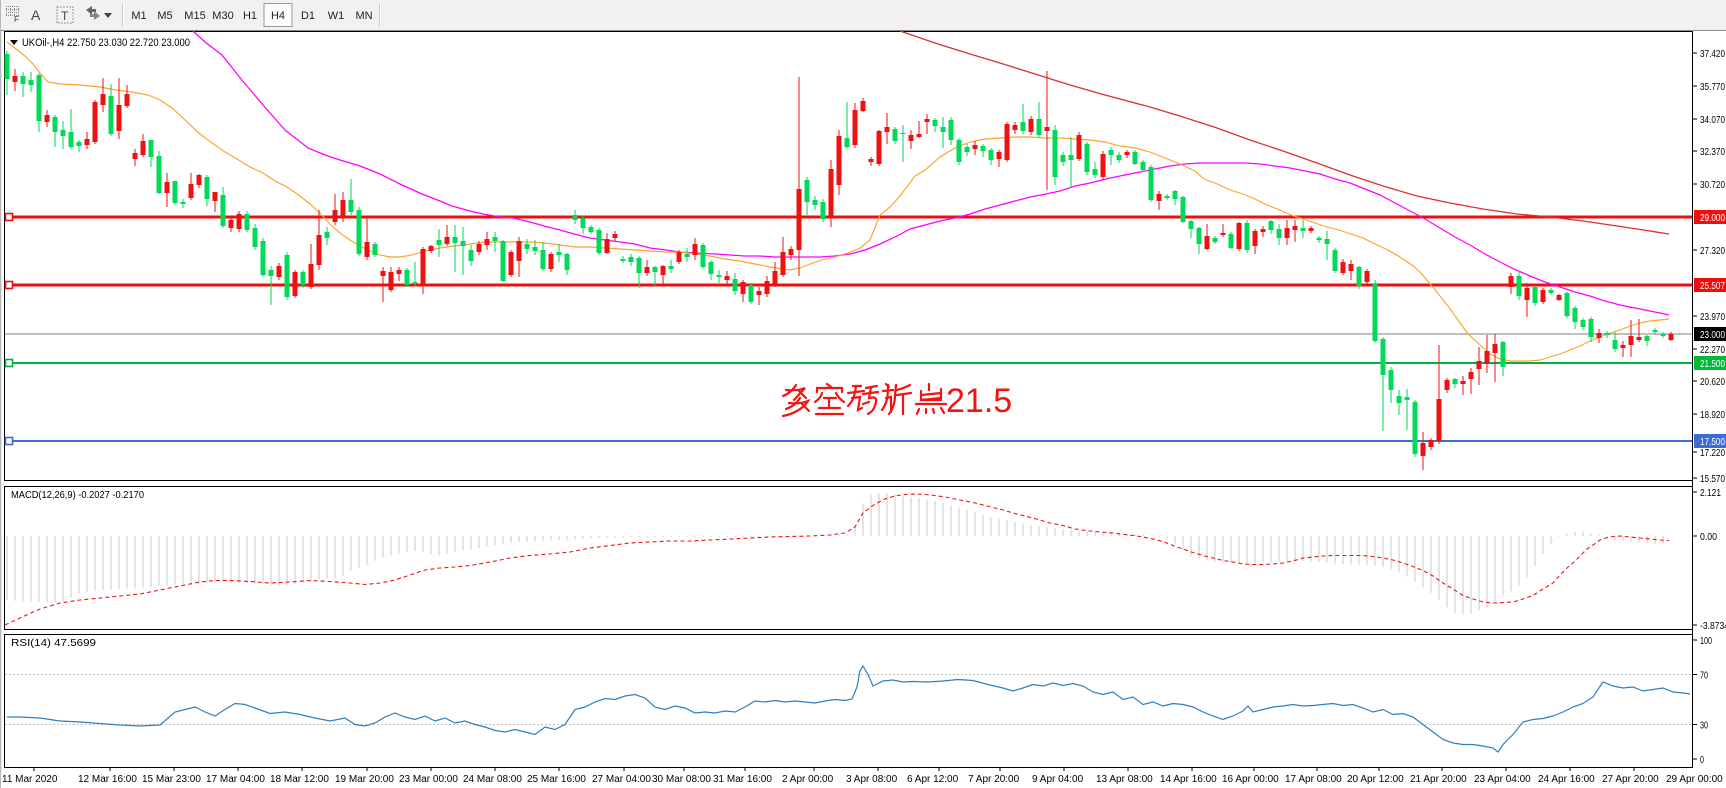 This screenshot has height=788, width=1726. I want to click on svg-text: 25.507, so click(1712, 286).